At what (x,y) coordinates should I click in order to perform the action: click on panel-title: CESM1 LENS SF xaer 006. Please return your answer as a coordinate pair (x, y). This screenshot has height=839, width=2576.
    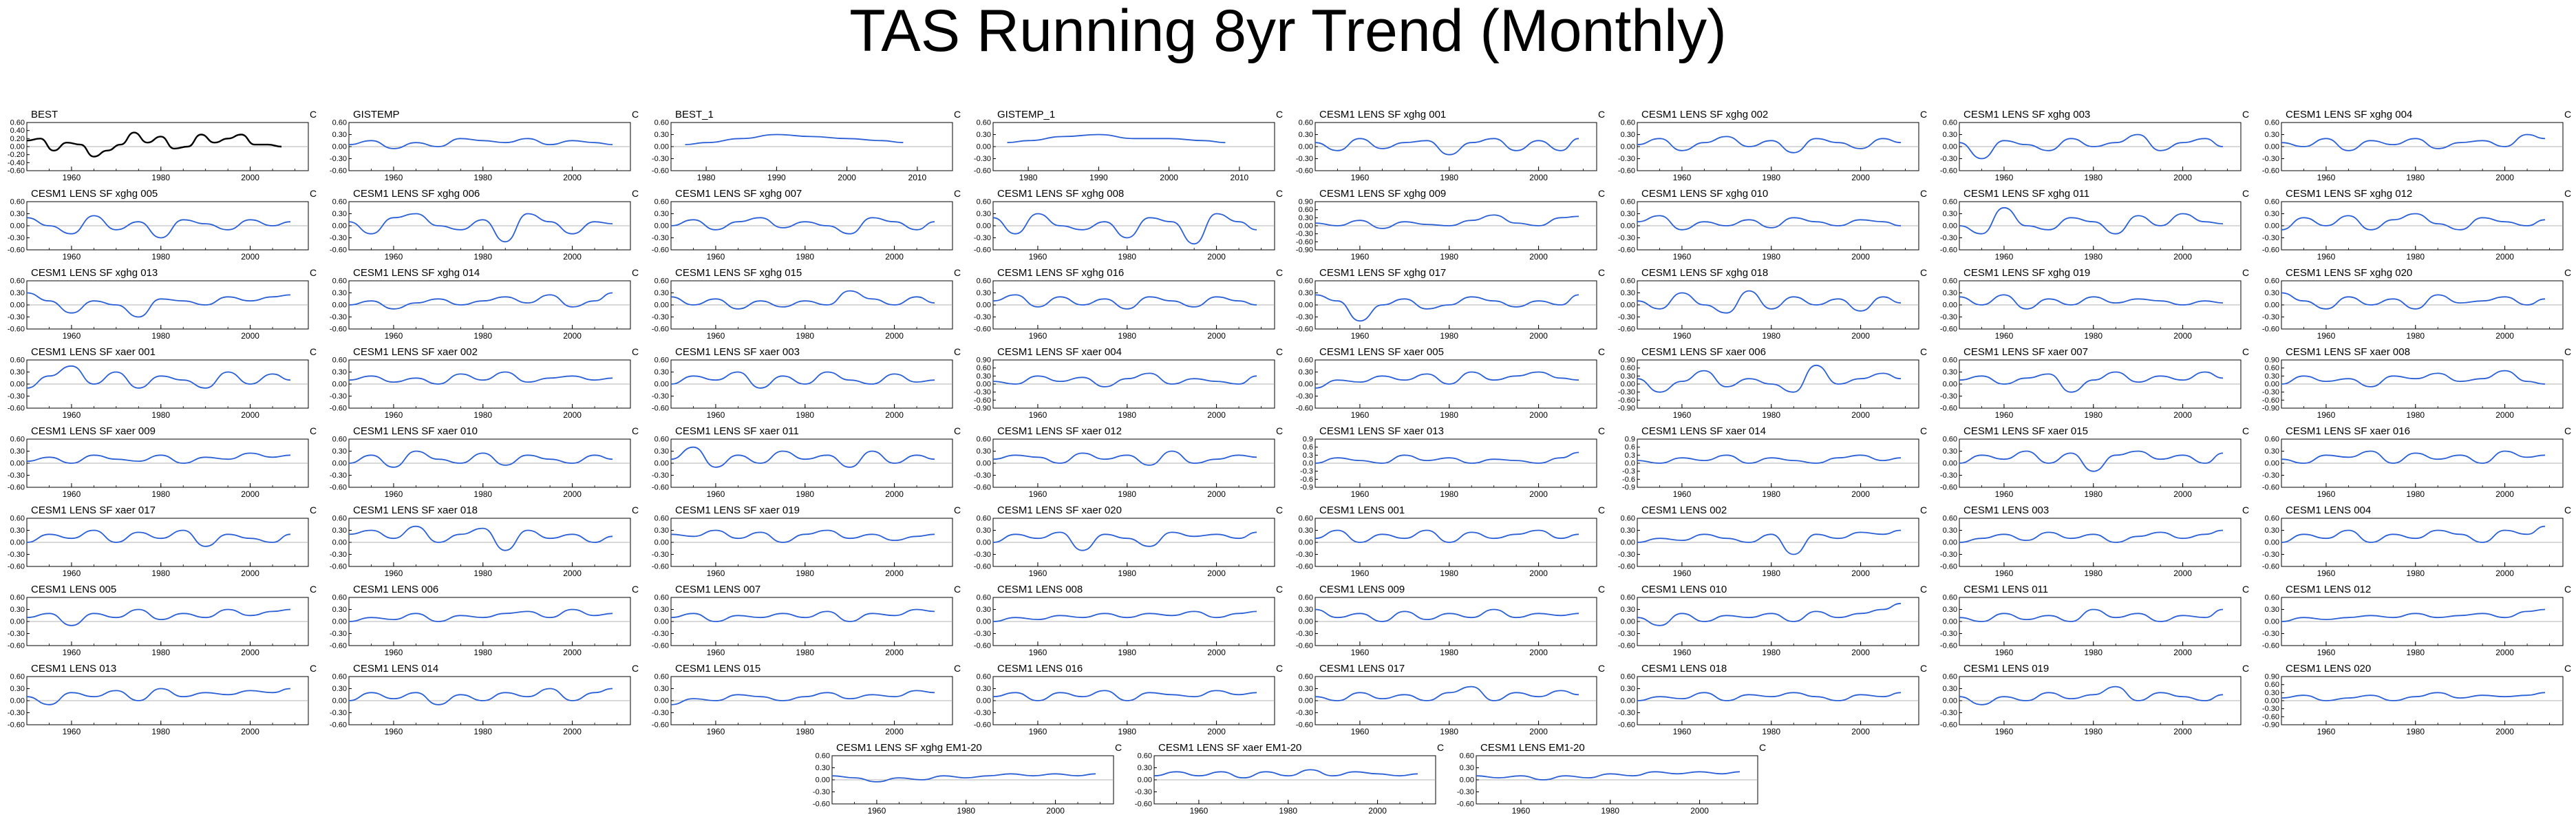
    Looking at the image, I should click on (1703, 352).